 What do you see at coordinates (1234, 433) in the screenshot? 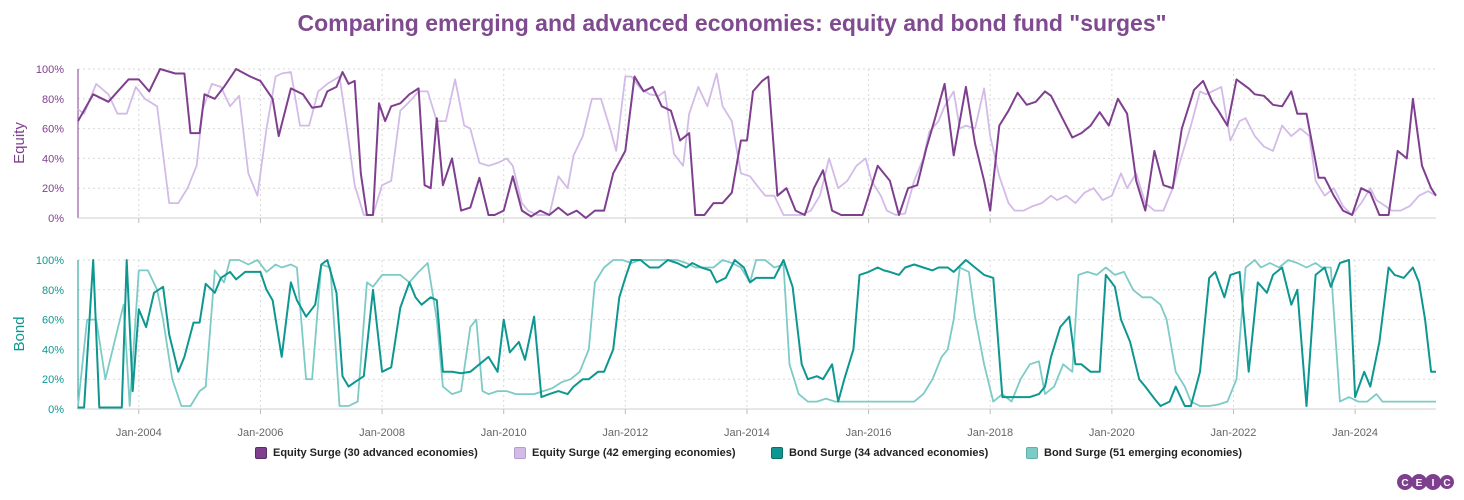
I see `x-tick-label: Jan-2022` at bounding box center [1234, 433].